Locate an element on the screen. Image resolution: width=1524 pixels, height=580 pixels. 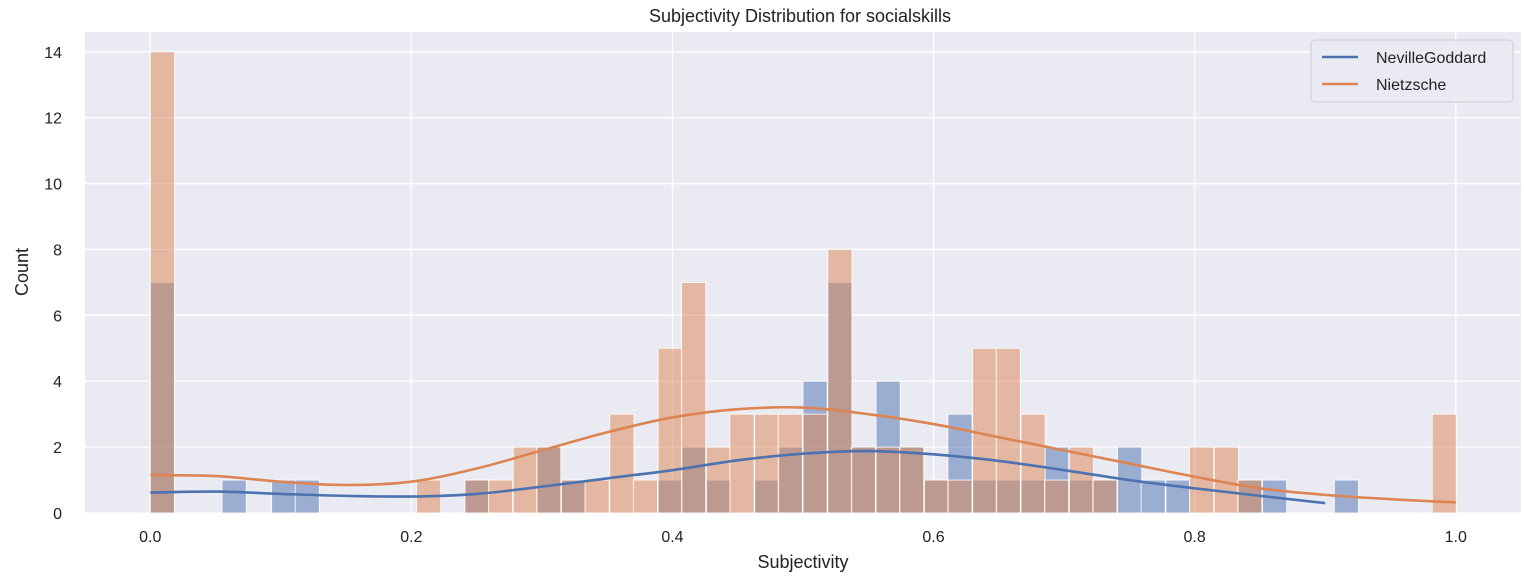
legend-label-nietzsche: Nietzsche is located at coordinates (1411, 85).